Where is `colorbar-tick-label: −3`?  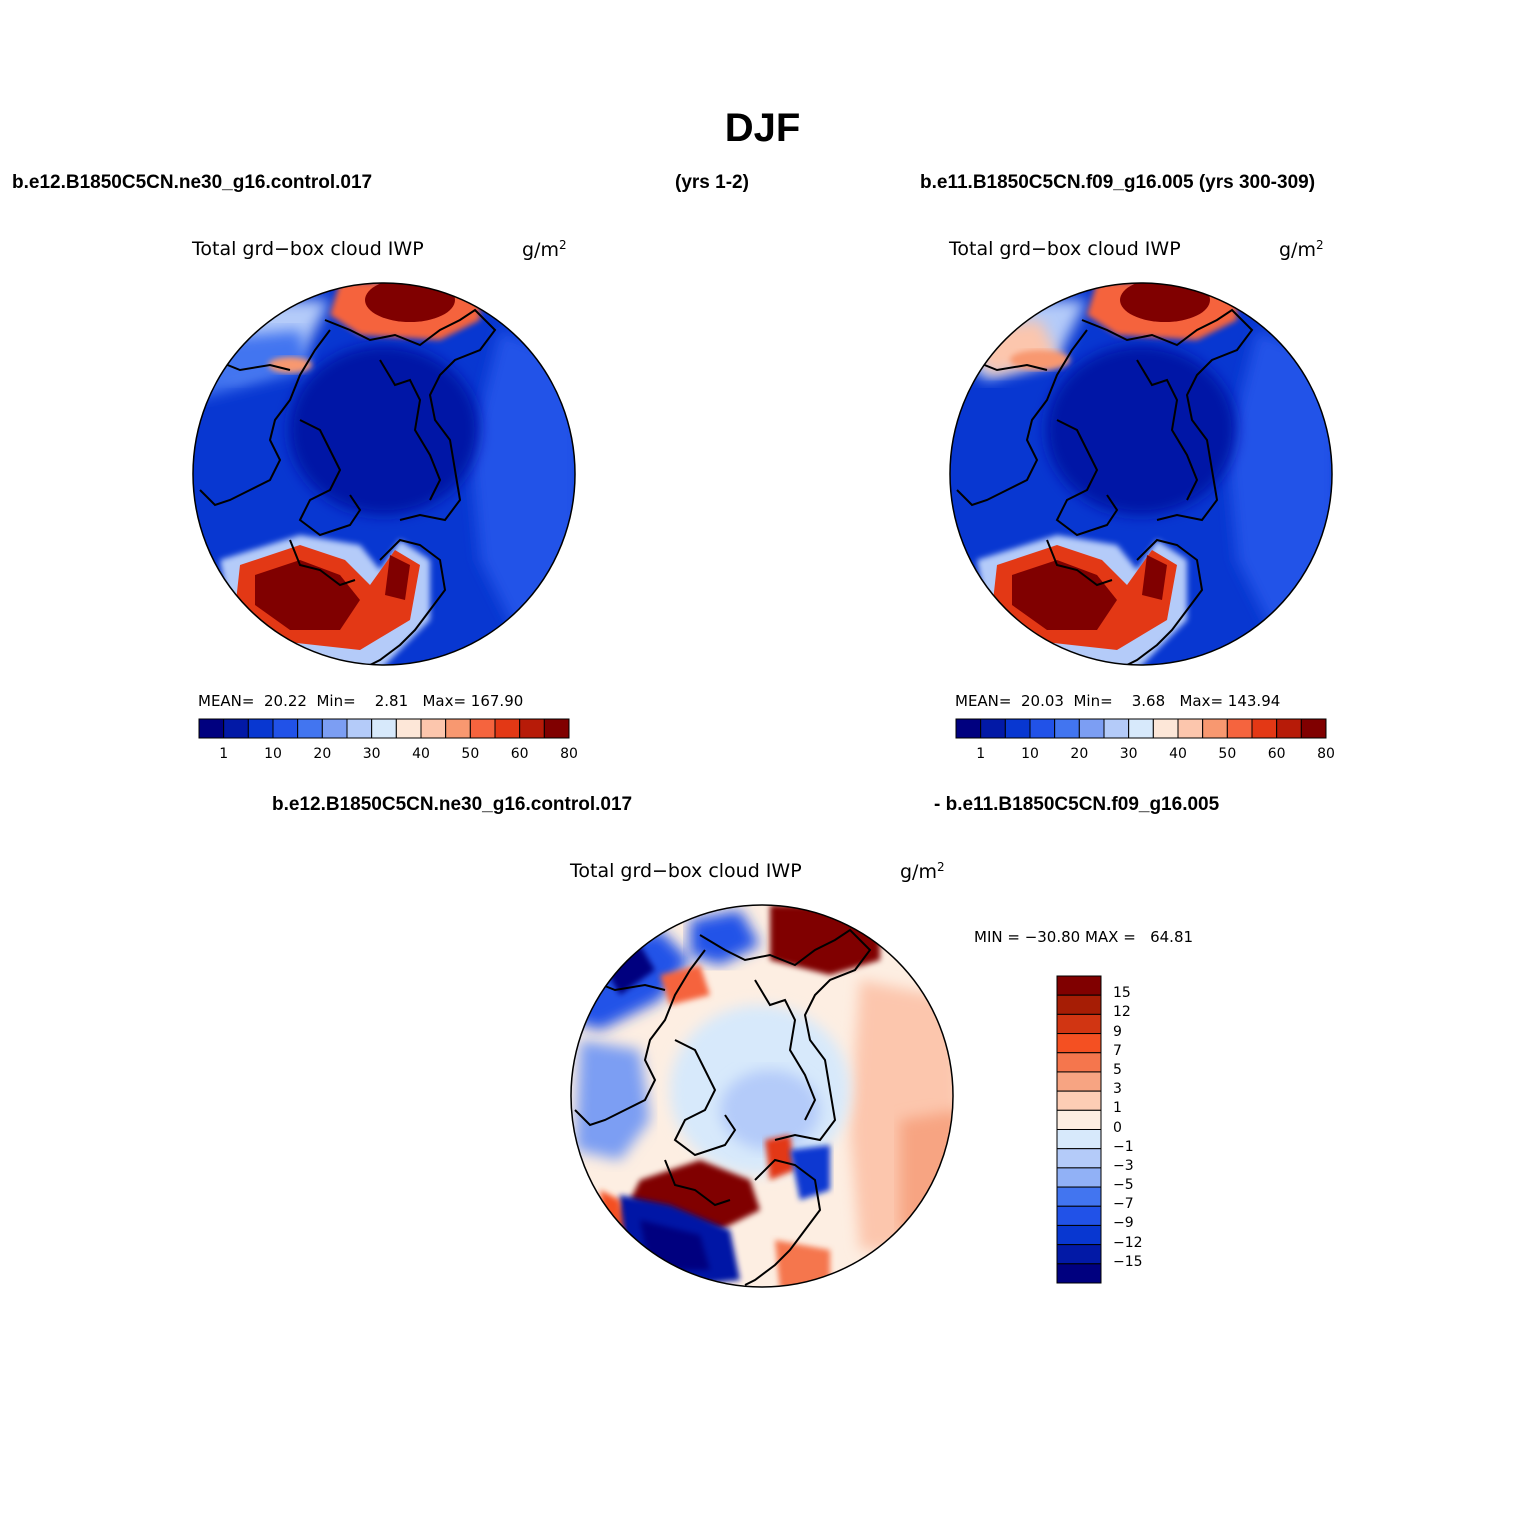
colorbar-tick-label: −3 is located at coordinates (1123, 1165).